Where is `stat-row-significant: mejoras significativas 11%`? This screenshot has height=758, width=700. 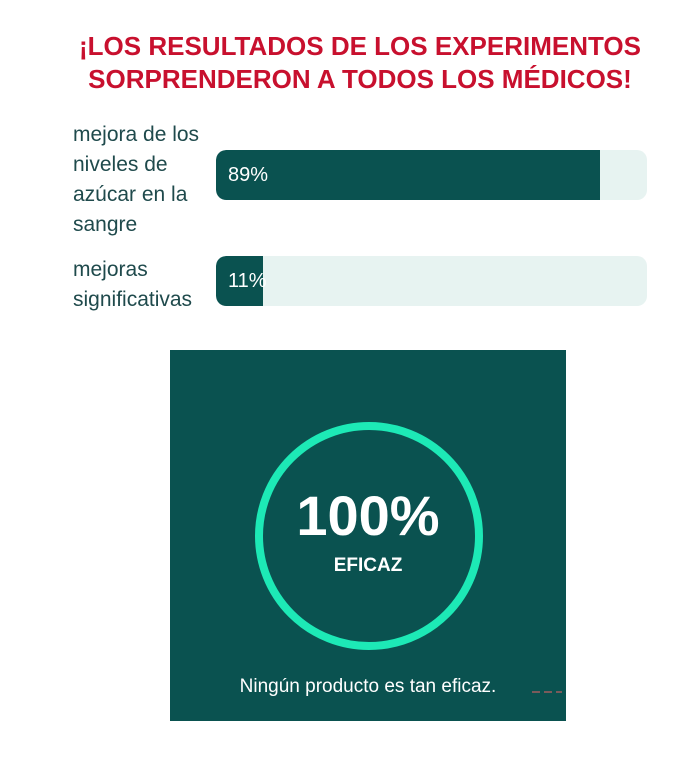
stat-row-significant: mejoras significativas 11% is located at coordinates (363, 285).